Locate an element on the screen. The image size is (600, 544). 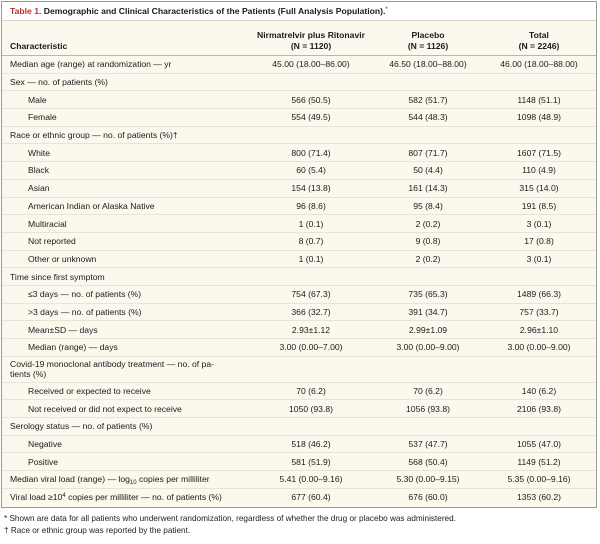
cell-placebo: 676 (60.0) is located at coordinates (428, 497).